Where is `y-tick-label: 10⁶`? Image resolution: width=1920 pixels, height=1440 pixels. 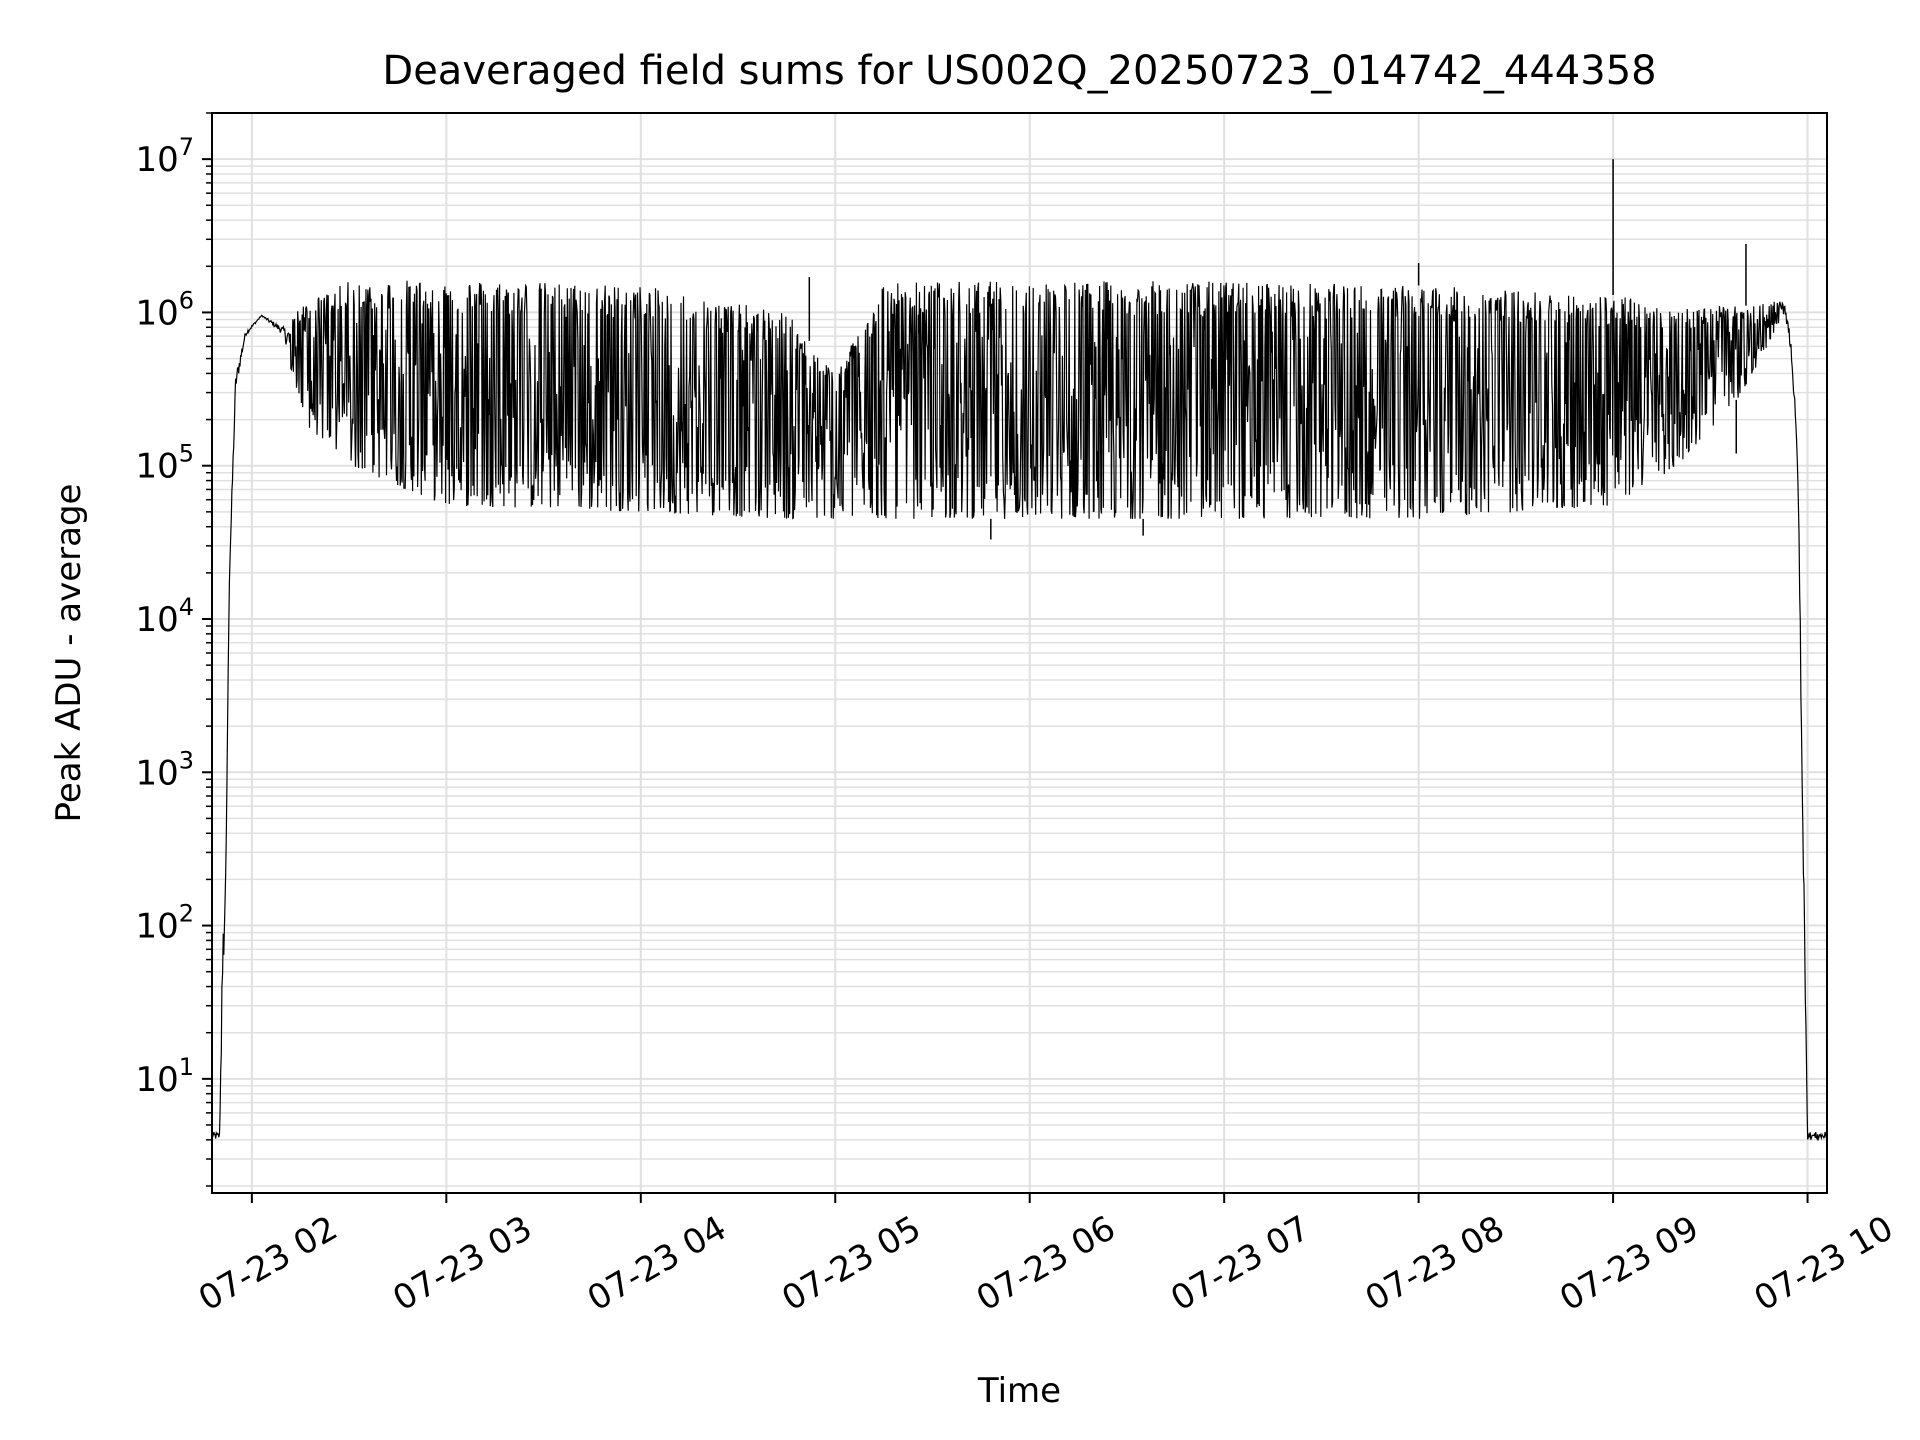
y-tick-label: 10⁶ is located at coordinates (164, 309).